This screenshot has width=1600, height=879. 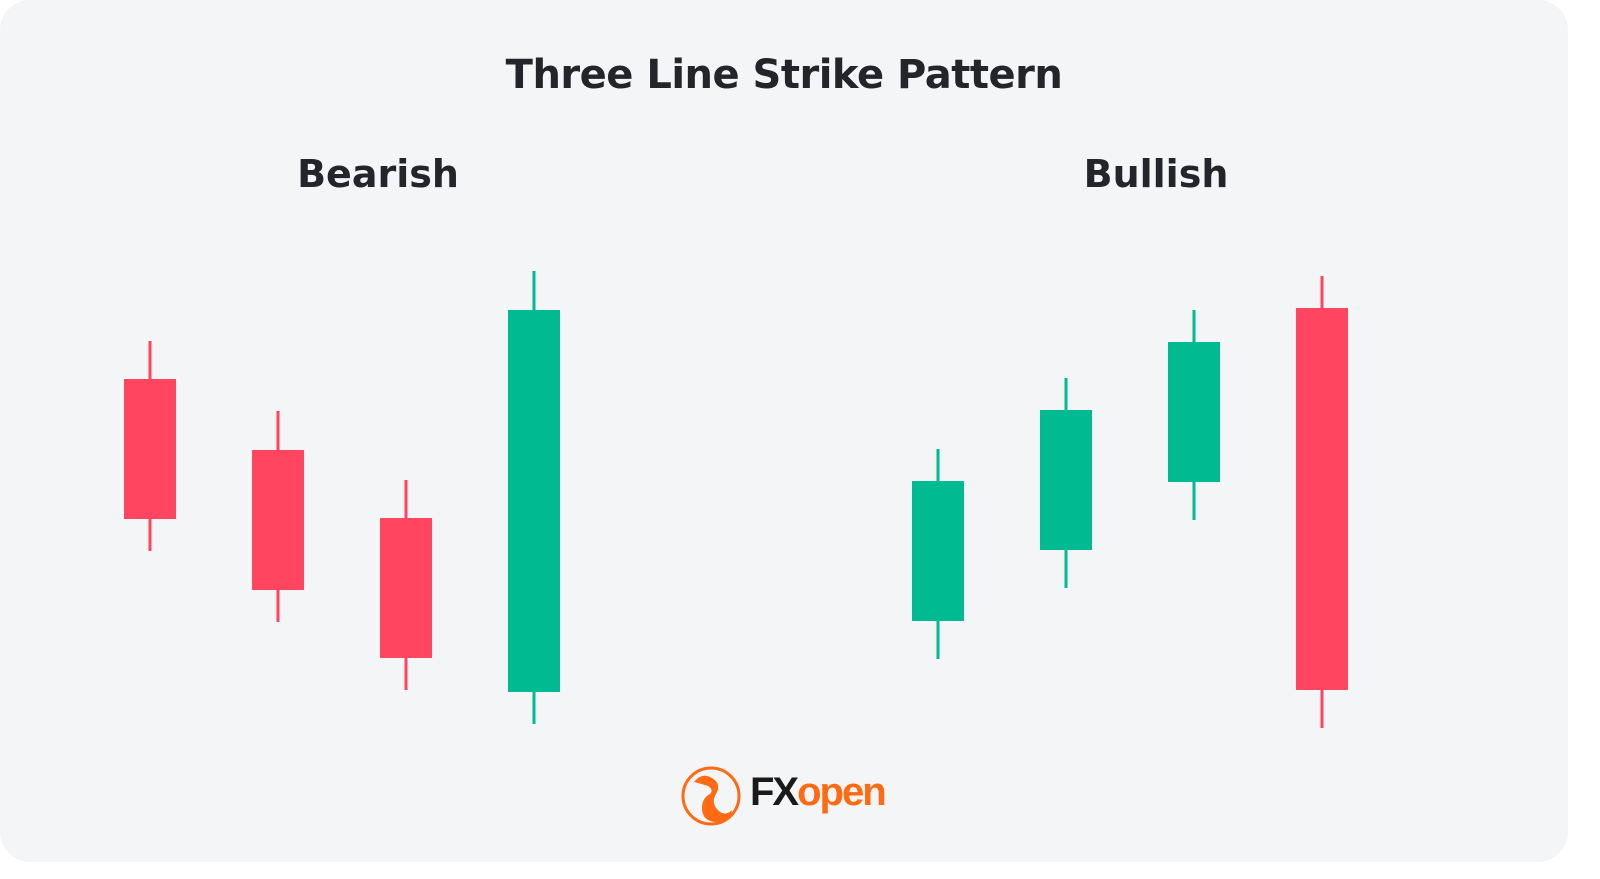 What do you see at coordinates (818, 792) in the screenshot?
I see `logo-text: FXopen` at bounding box center [818, 792].